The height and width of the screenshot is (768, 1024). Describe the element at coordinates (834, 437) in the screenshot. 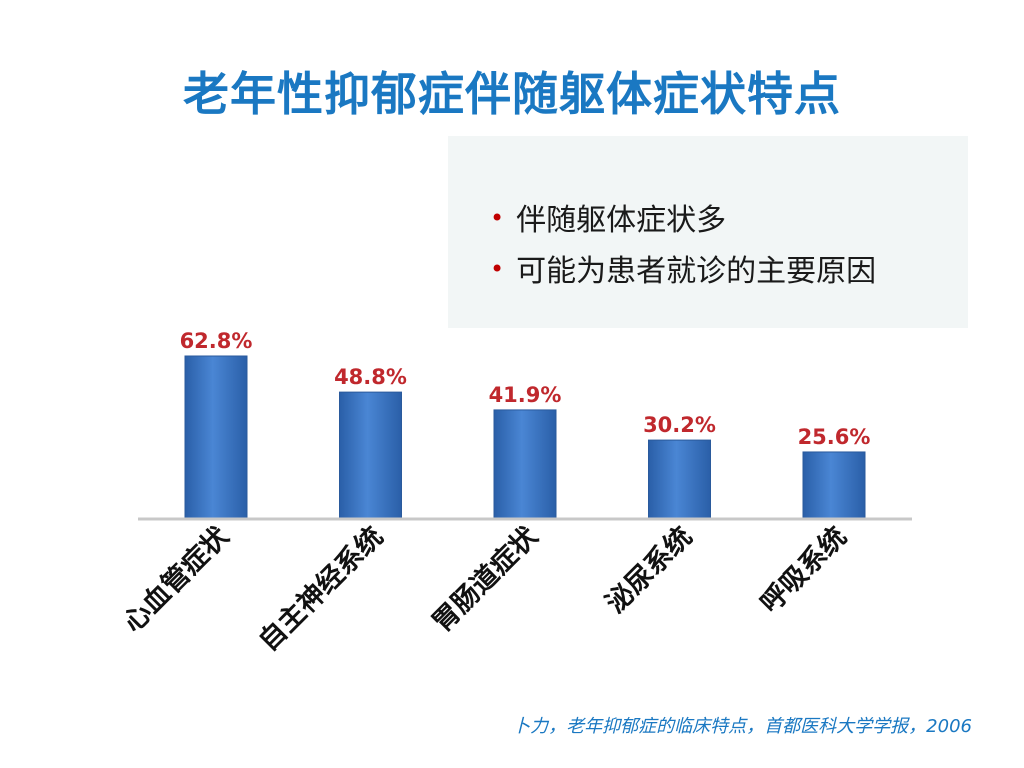

I see `data-label: 25.6%` at that location.